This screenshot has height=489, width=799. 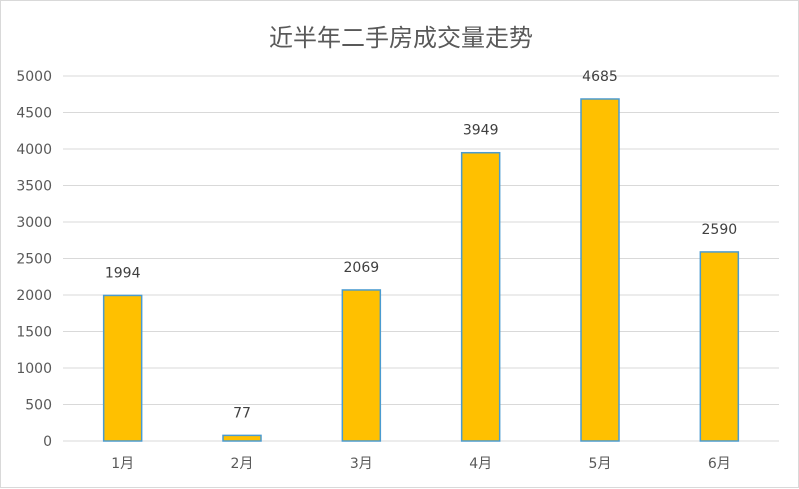 I want to click on data-label: 1994, so click(x=123, y=273).